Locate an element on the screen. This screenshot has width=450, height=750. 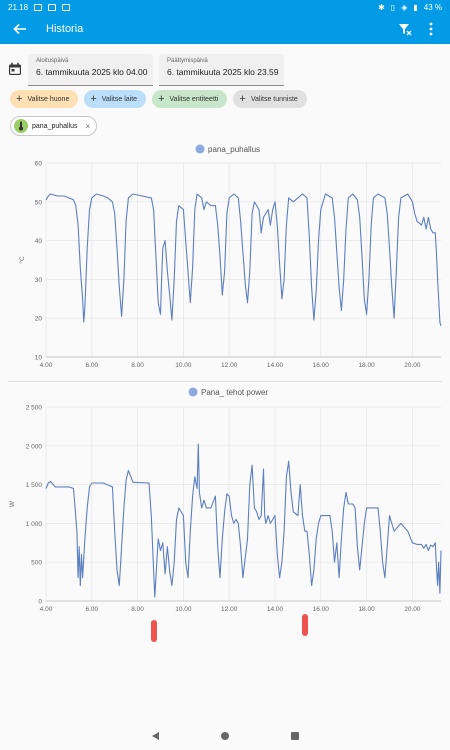
y-tick-label: 10 is located at coordinates (39, 358).